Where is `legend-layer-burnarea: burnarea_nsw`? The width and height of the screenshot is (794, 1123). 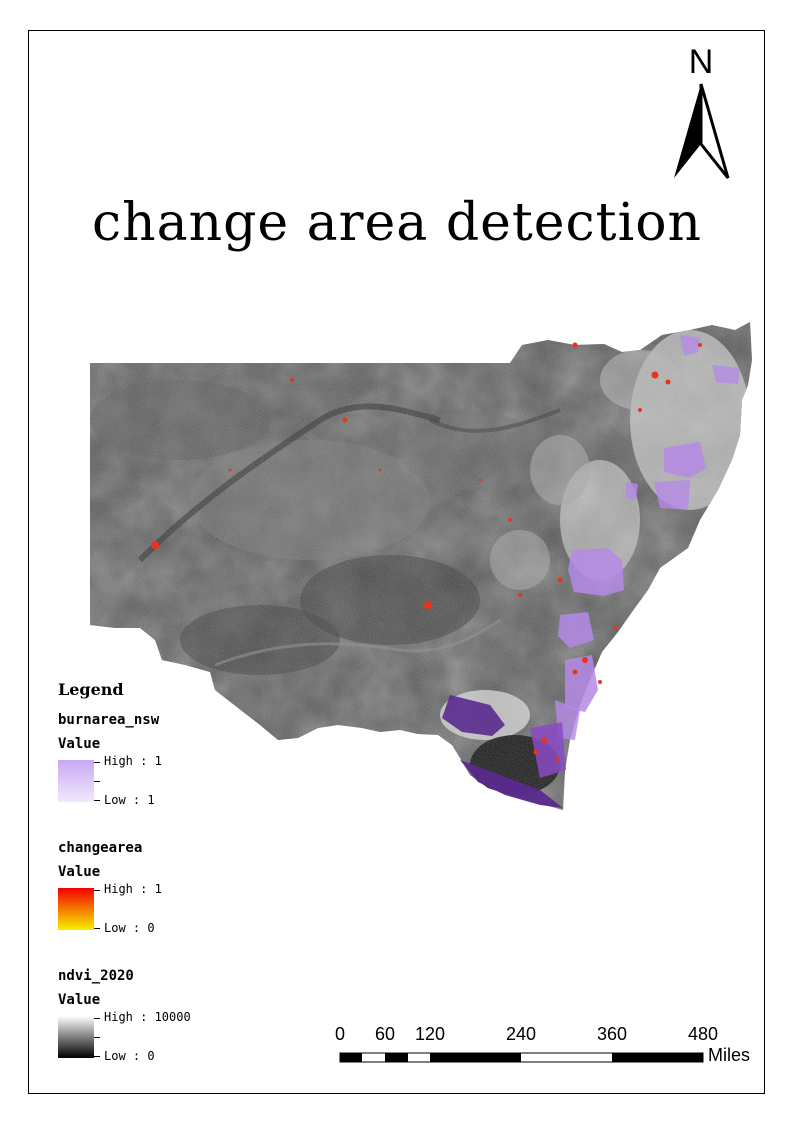
legend-layer-burnarea: burnarea_nsw is located at coordinates (109, 720).